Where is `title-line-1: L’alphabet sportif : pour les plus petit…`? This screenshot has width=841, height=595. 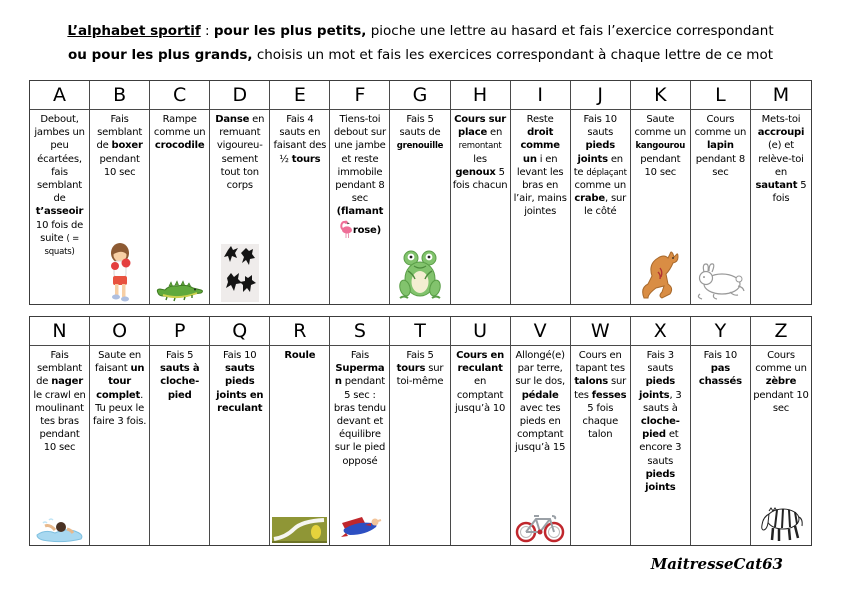 title-line-1: L’alphabet sportif : pour les plus petit… is located at coordinates (420, 32).